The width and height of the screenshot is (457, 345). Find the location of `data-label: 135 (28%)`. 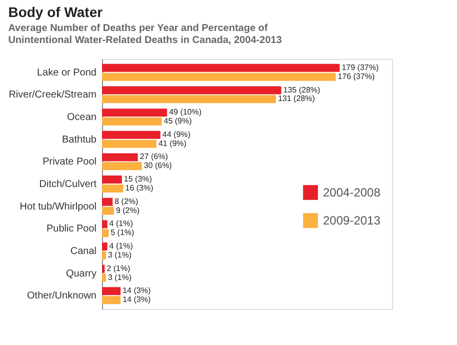

data-label: 135 (28%) is located at coordinates (302, 89).